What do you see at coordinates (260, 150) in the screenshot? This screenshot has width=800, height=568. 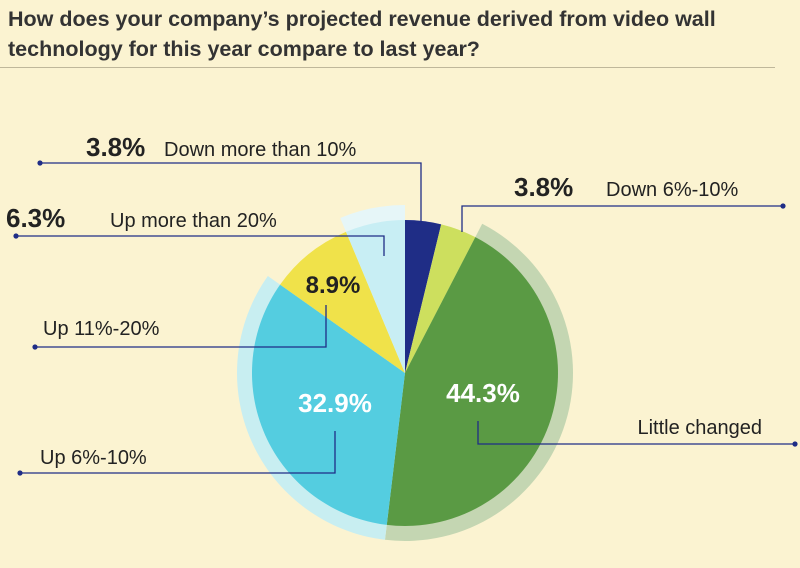 I see `category-label-down-more-than-10: Down more than 10%` at bounding box center [260, 150].